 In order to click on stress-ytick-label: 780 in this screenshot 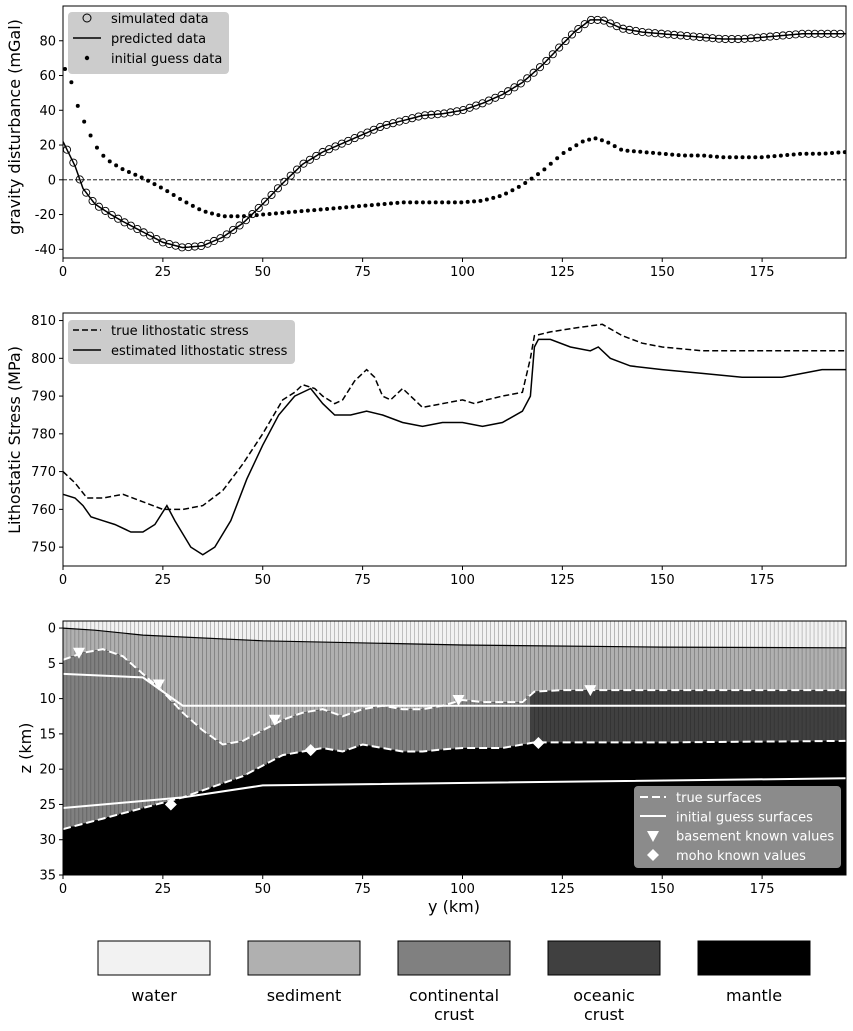, I will do `click(43, 434)`.